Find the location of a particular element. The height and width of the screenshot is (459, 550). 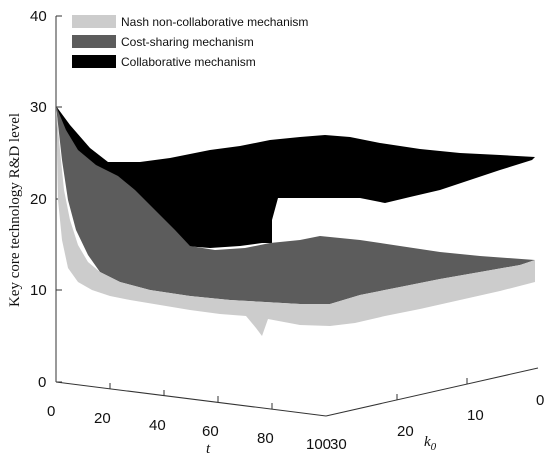

legend-swatch-collaborative is located at coordinates (94, 61).